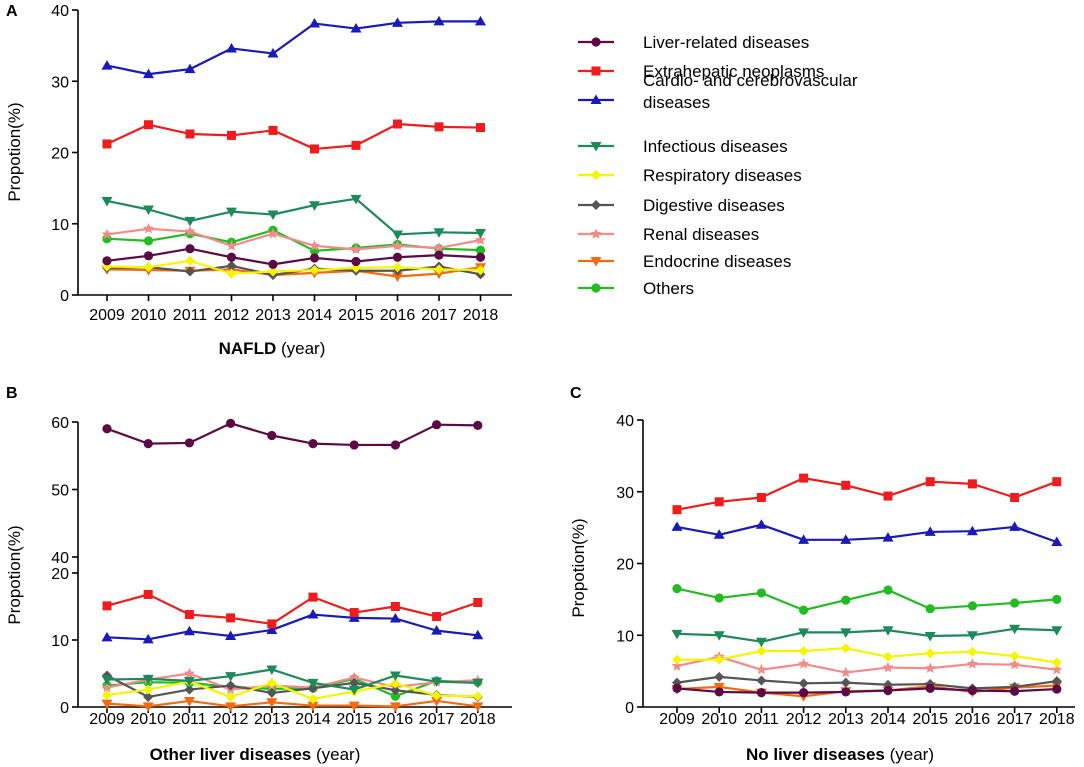 The image size is (1084, 767). I want to click on series-infect-b, so click(292, 680).